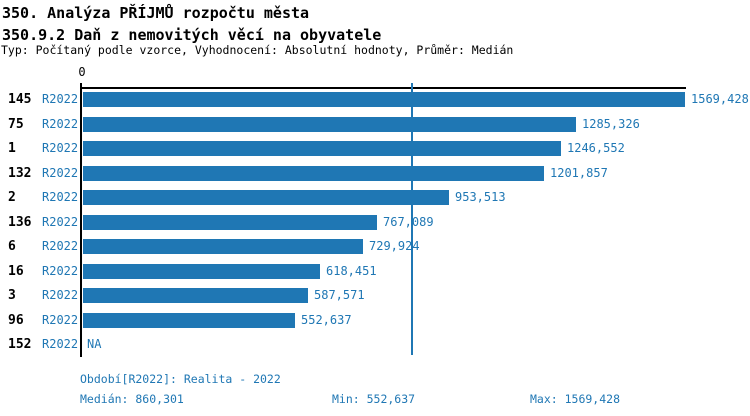 This screenshot has width=750, height=416. I want to click on bar-row: 132 R2022 1201,857, so click(375, 173).